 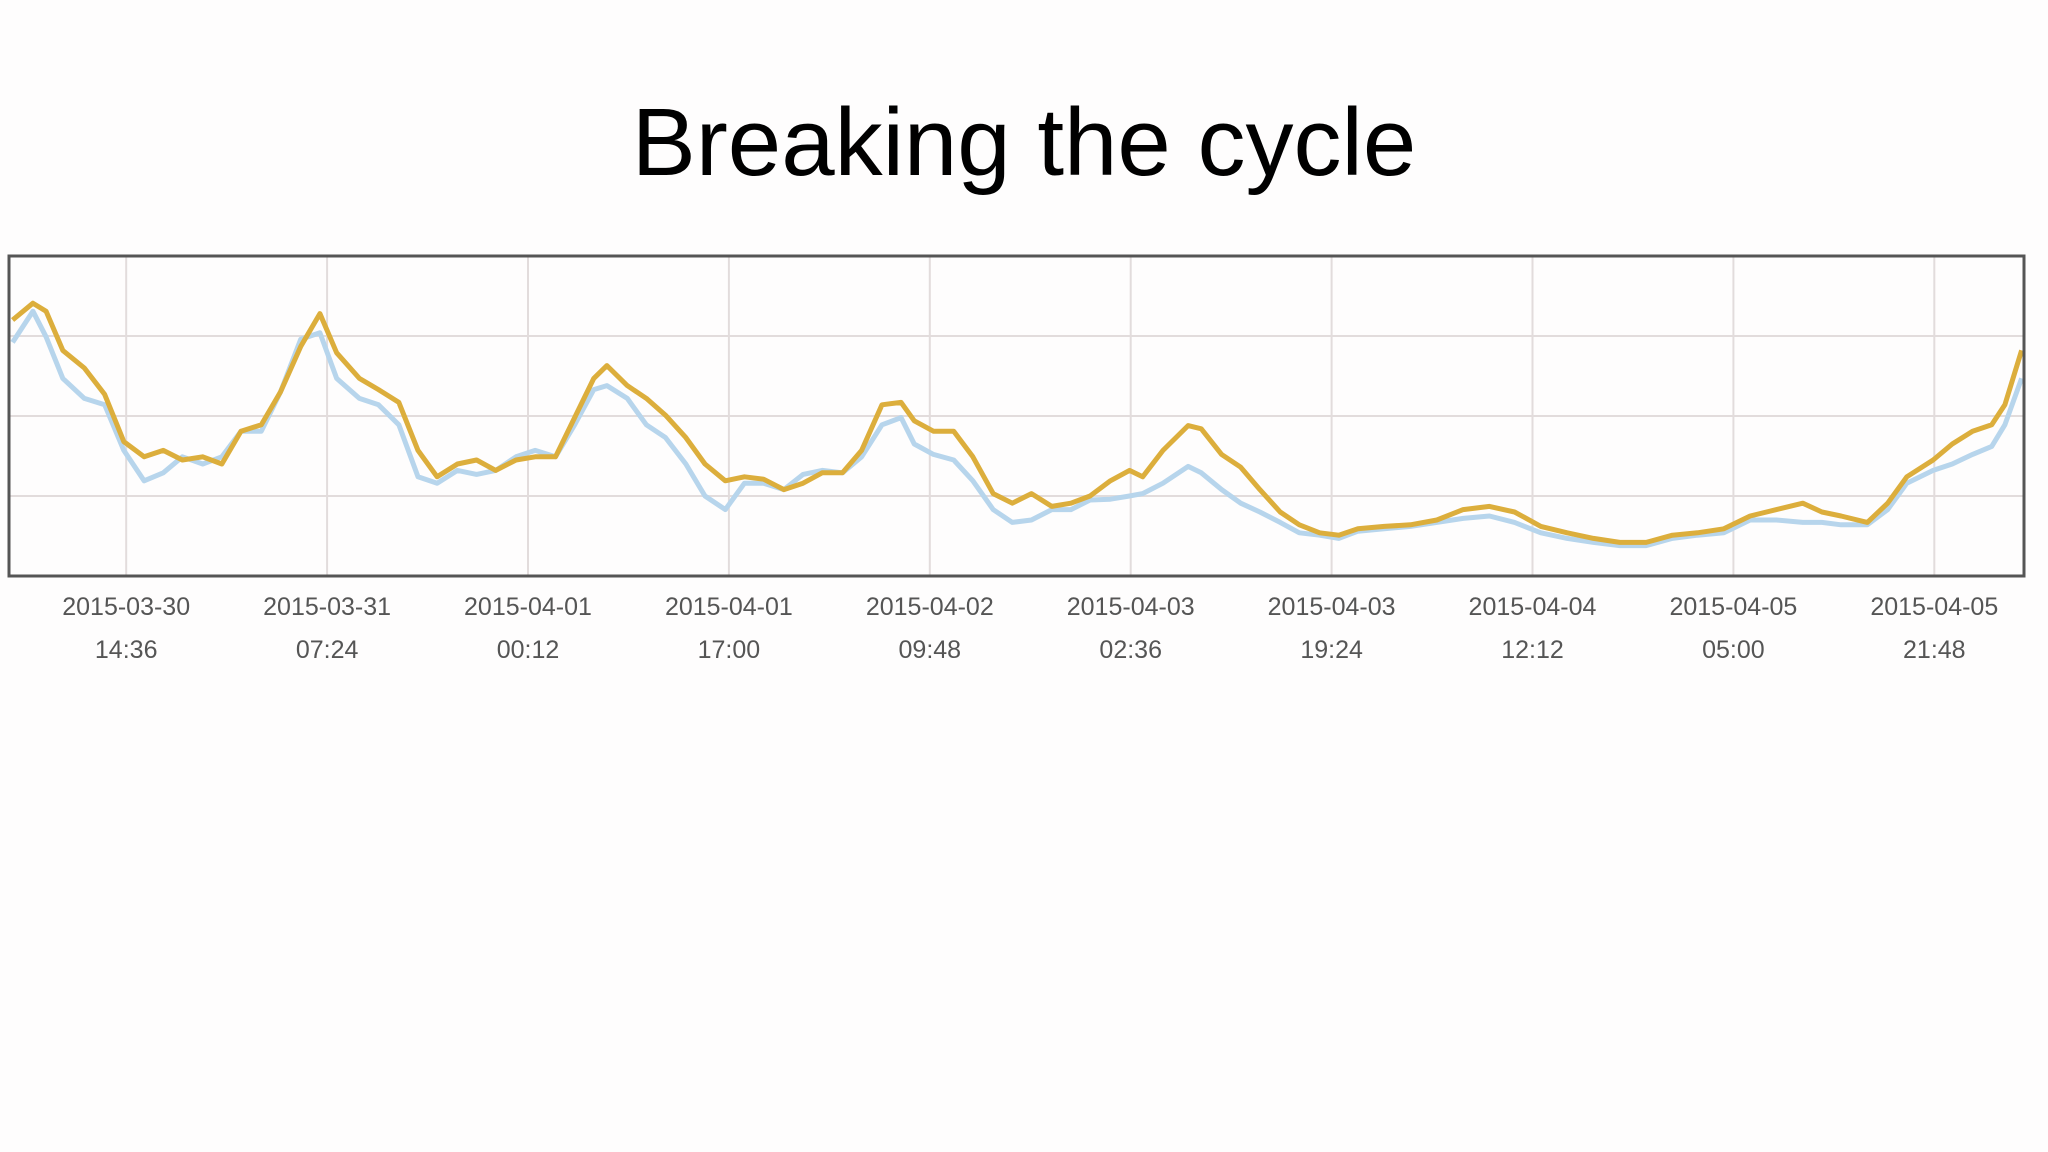 I want to click on x-tick-label: 2015-04-01 17:00, so click(x=728, y=628).